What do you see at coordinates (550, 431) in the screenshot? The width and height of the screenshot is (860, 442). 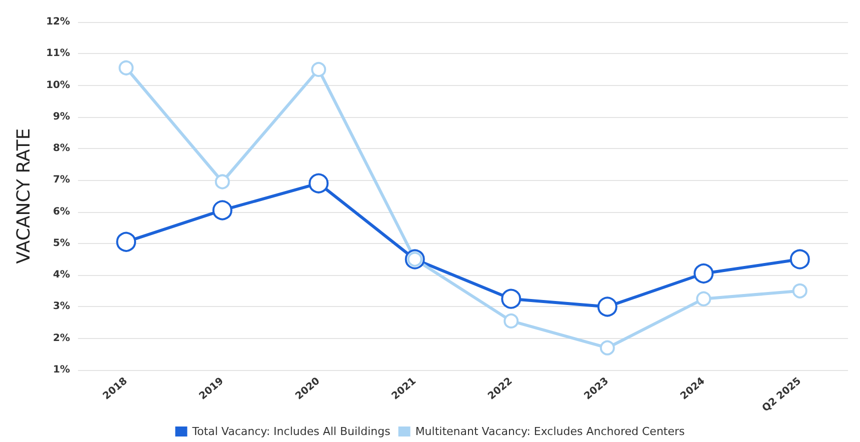 I see `legend-label: Multitenant Vacancy: Excludes Anchored Centers` at bounding box center [550, 431].